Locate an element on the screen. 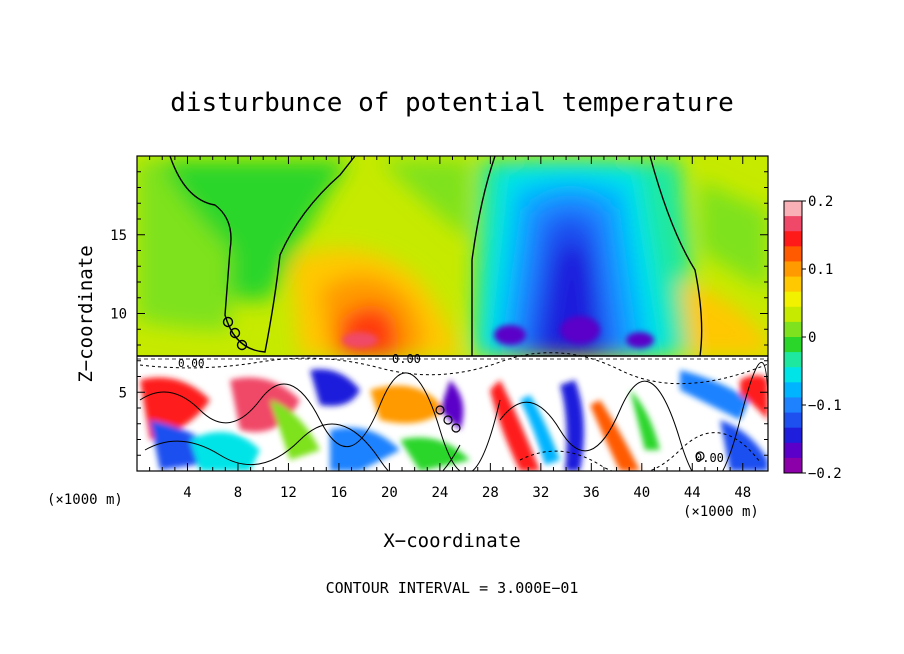 This screenshot has width=904, height=654. y-tick-label: 15 is located at coordinates (118, 236).